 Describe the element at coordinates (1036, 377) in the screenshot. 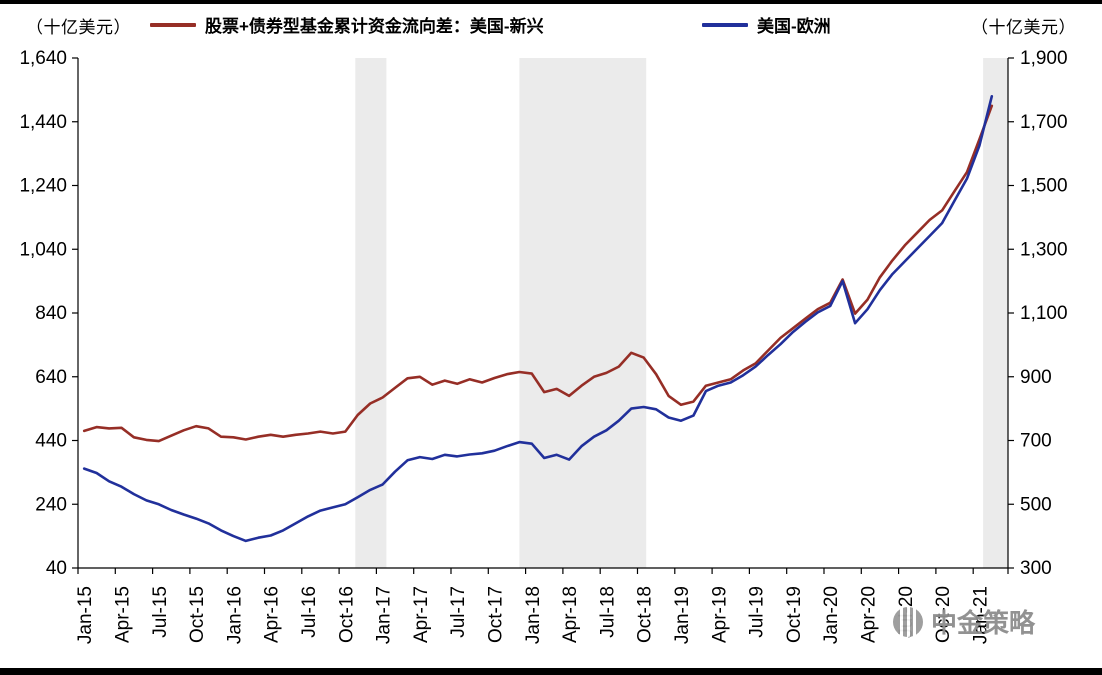

I see `right-axis-tick-label: 900` at that location.